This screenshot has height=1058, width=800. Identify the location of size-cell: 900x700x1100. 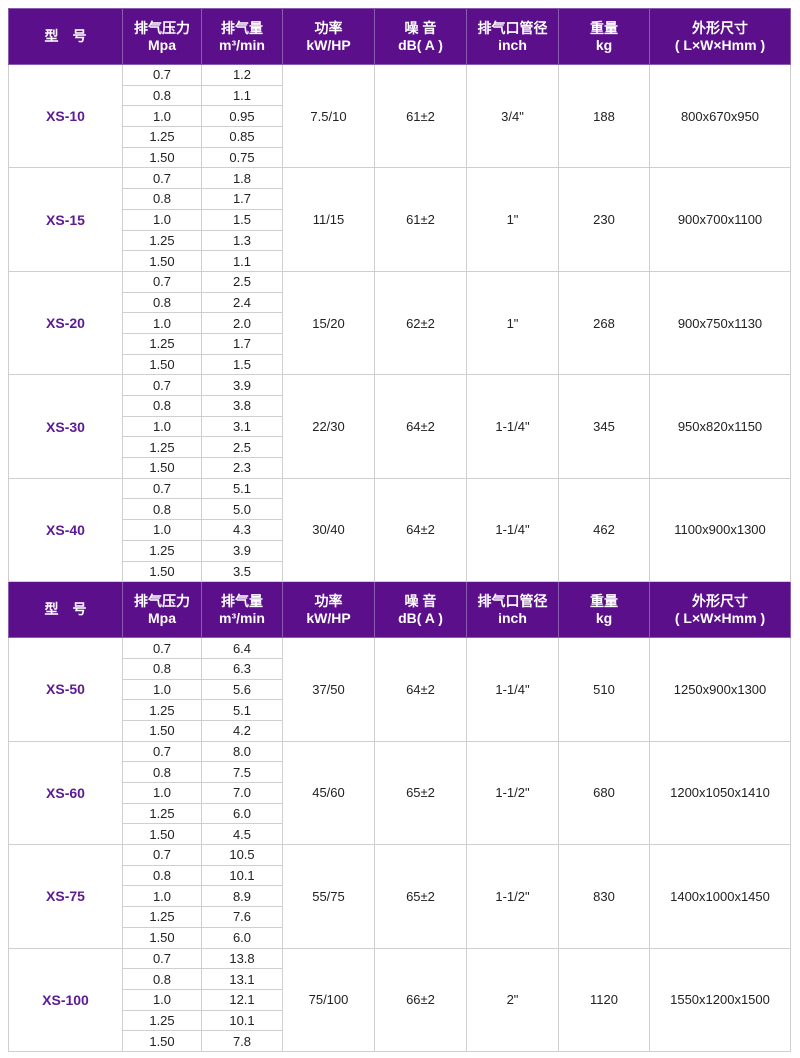
(720, 219).